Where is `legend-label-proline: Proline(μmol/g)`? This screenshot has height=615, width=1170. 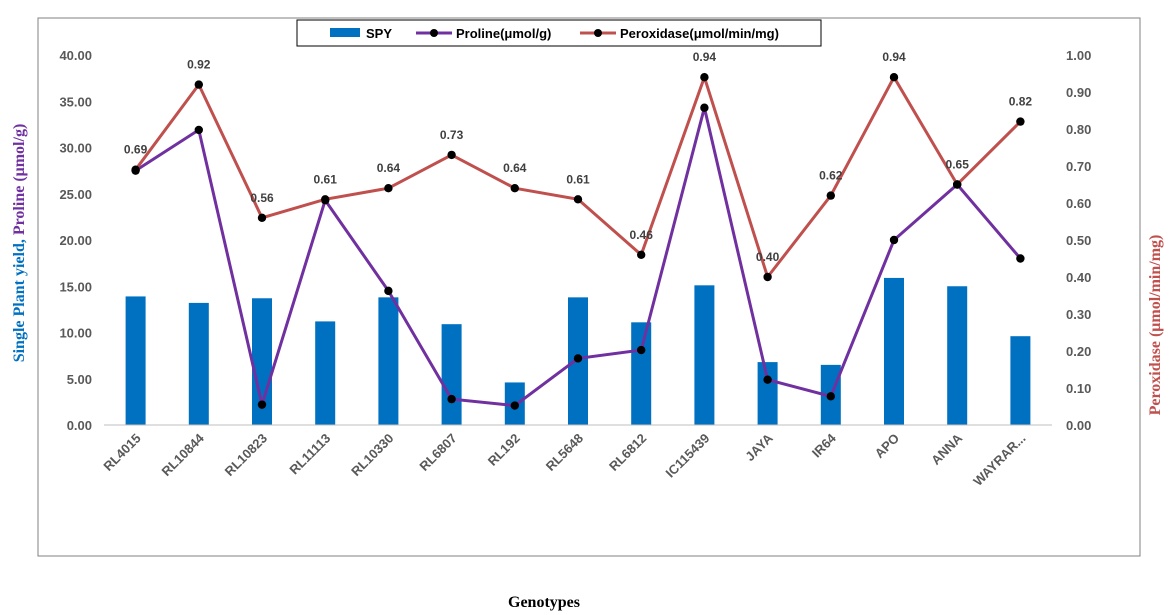
legend-label-proline: Proline(μmol/g) is located at coordinates (503, 33).